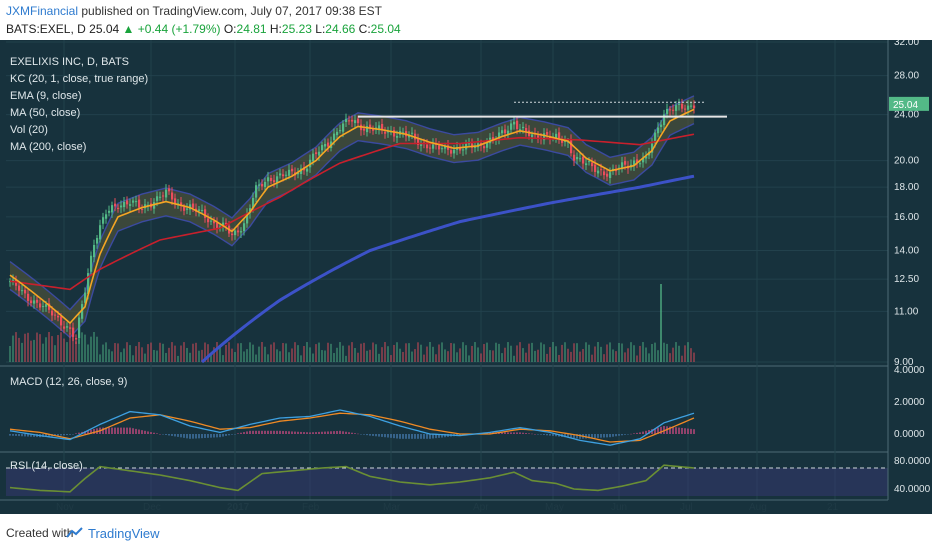 The height and width of the screenshot is (550, 932). I want to click on legend-vol: Vol (20), so click(29, 130).